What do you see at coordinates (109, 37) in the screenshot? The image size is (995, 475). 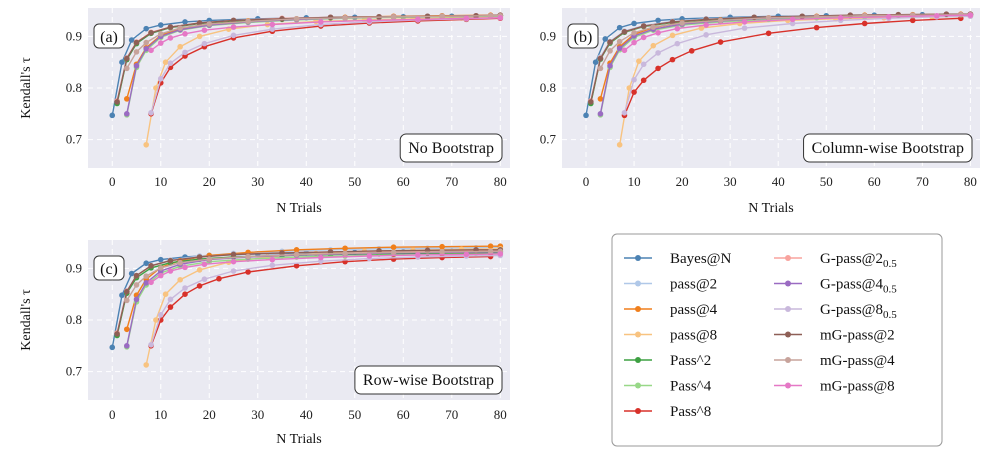 I see `panel-label-text: (a)` at bounding box center [109, 37].